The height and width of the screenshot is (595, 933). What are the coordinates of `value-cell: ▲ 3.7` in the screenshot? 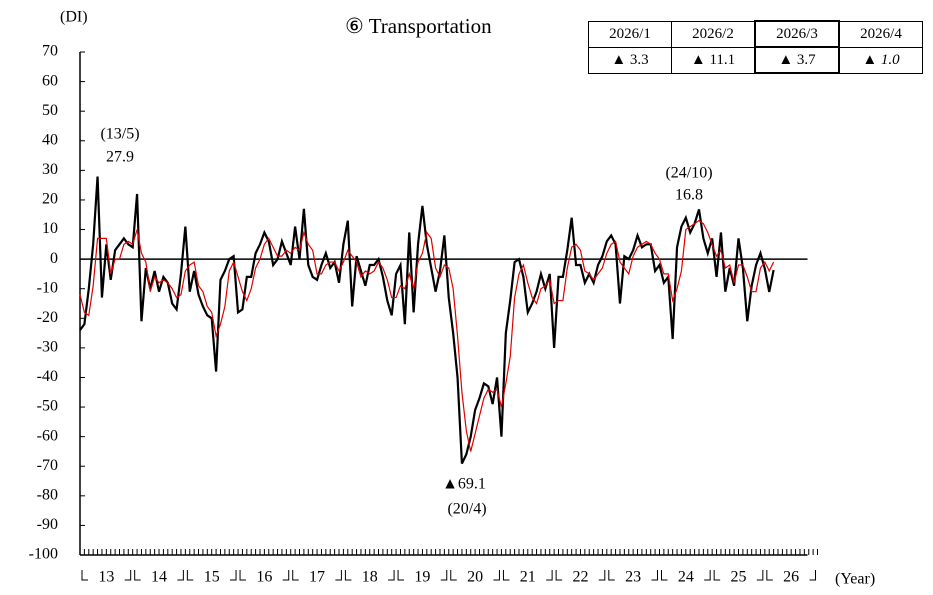 It's located at (797, 60).